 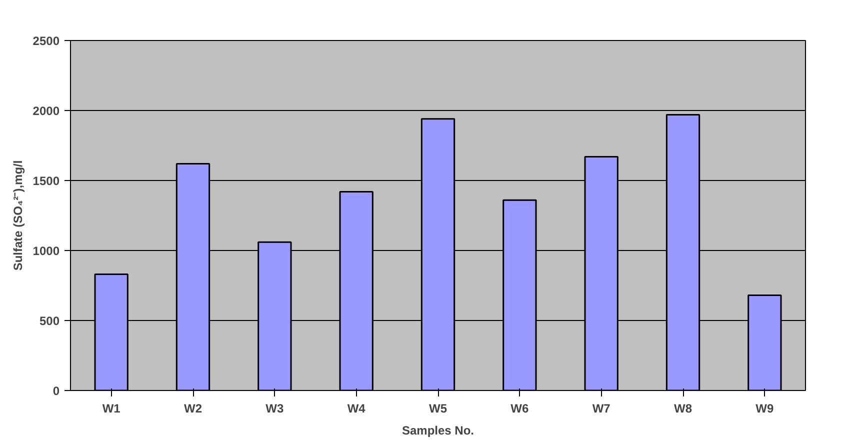 What do you see at coordinates (46, 41) in the screenshot?
I see `y-tick-label: 2500` at bounding box center [46, 41].